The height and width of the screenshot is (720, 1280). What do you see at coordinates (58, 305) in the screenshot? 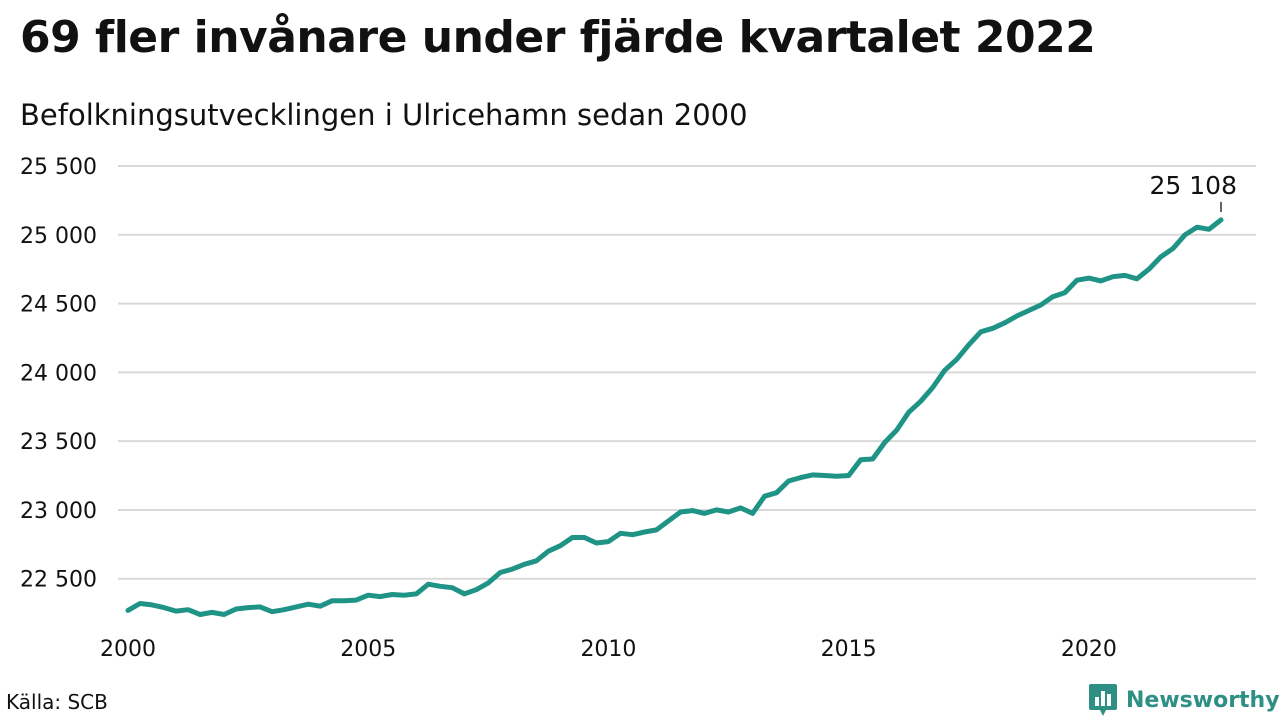
I see `y-tick-label: 24 500` at bounding box center [58, 305].